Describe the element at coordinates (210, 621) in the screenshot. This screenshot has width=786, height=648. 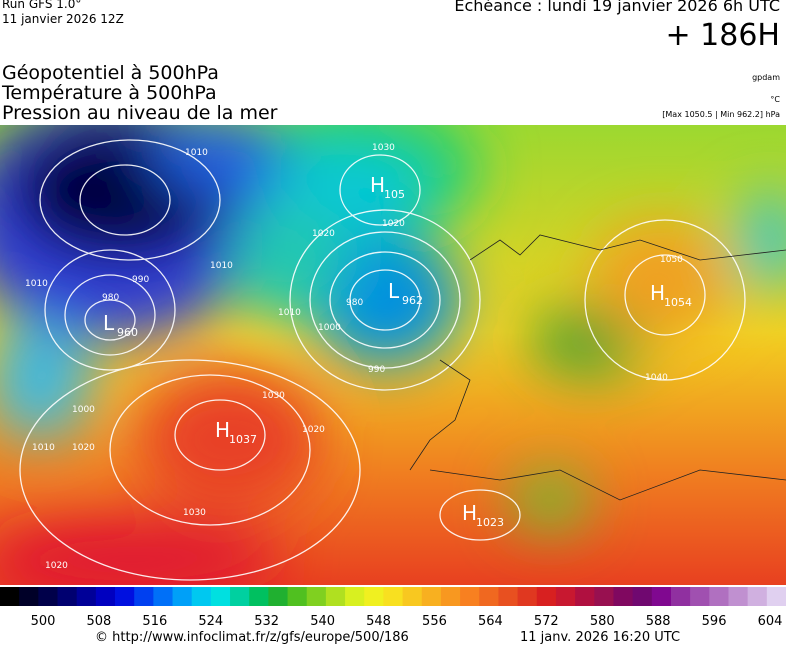
I see `colorbar-label: 524` at that location.